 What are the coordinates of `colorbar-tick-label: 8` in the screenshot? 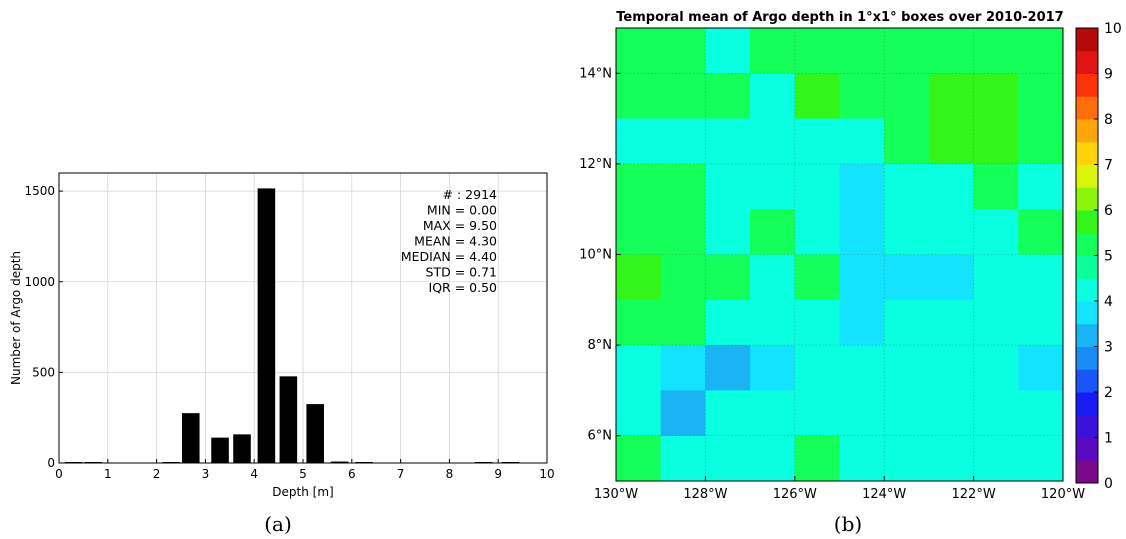 It's located at (1108, 120).